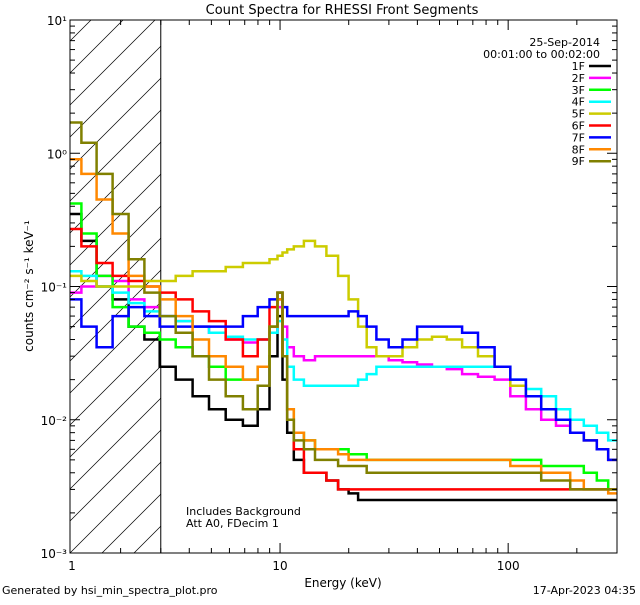  What do you see at coordinates (110, 590) in the screenshot?
I see `footer-generated-by: Generated by hsi_min_spectra_plot.pro` at bounding box center [110, 590].